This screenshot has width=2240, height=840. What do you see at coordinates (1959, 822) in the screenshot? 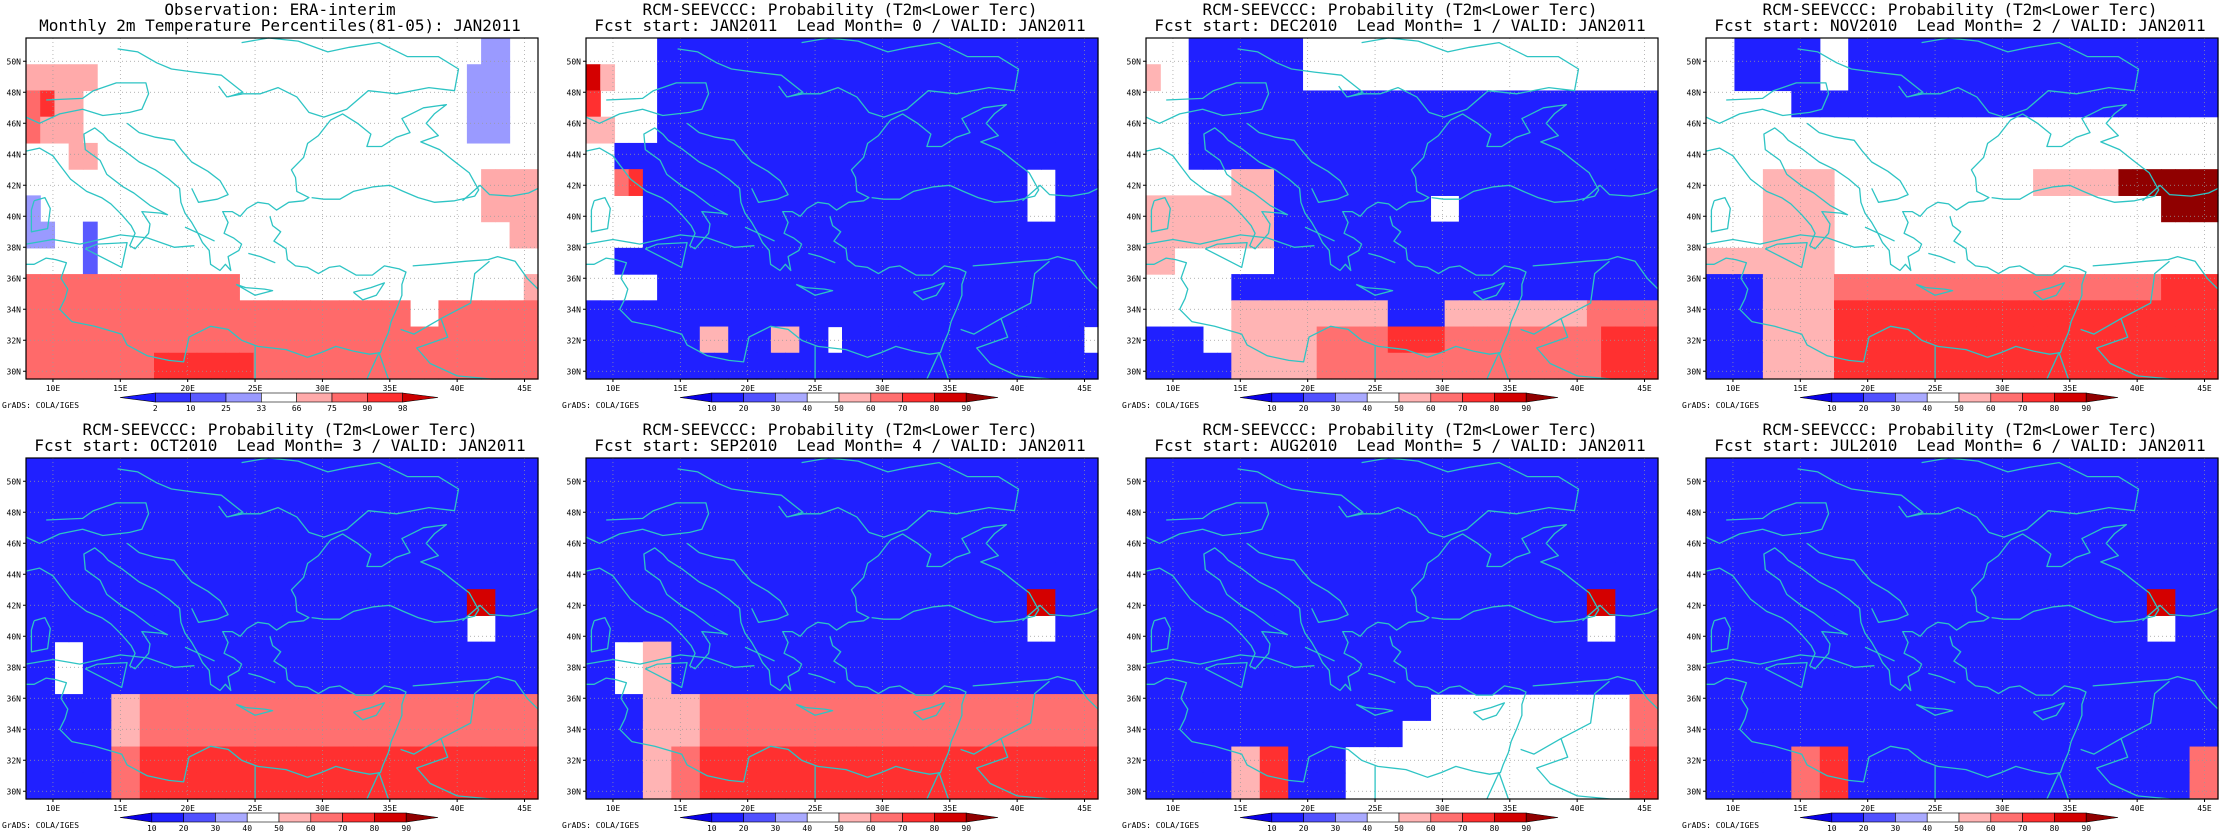
I see `colorbar: 10 20 30 40 50 60 70 80 90` at bounding box center [1959, 822].